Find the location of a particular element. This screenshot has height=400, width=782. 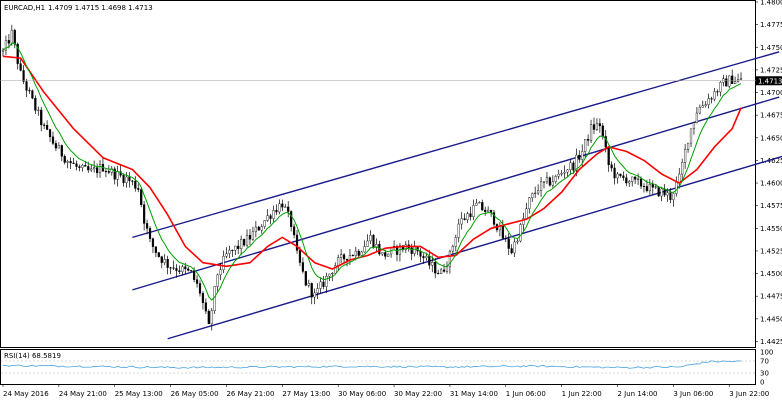

ohlc-label: 1.4709 1.4715 1.4698 1.4713 is located at coordinates (100, 8).